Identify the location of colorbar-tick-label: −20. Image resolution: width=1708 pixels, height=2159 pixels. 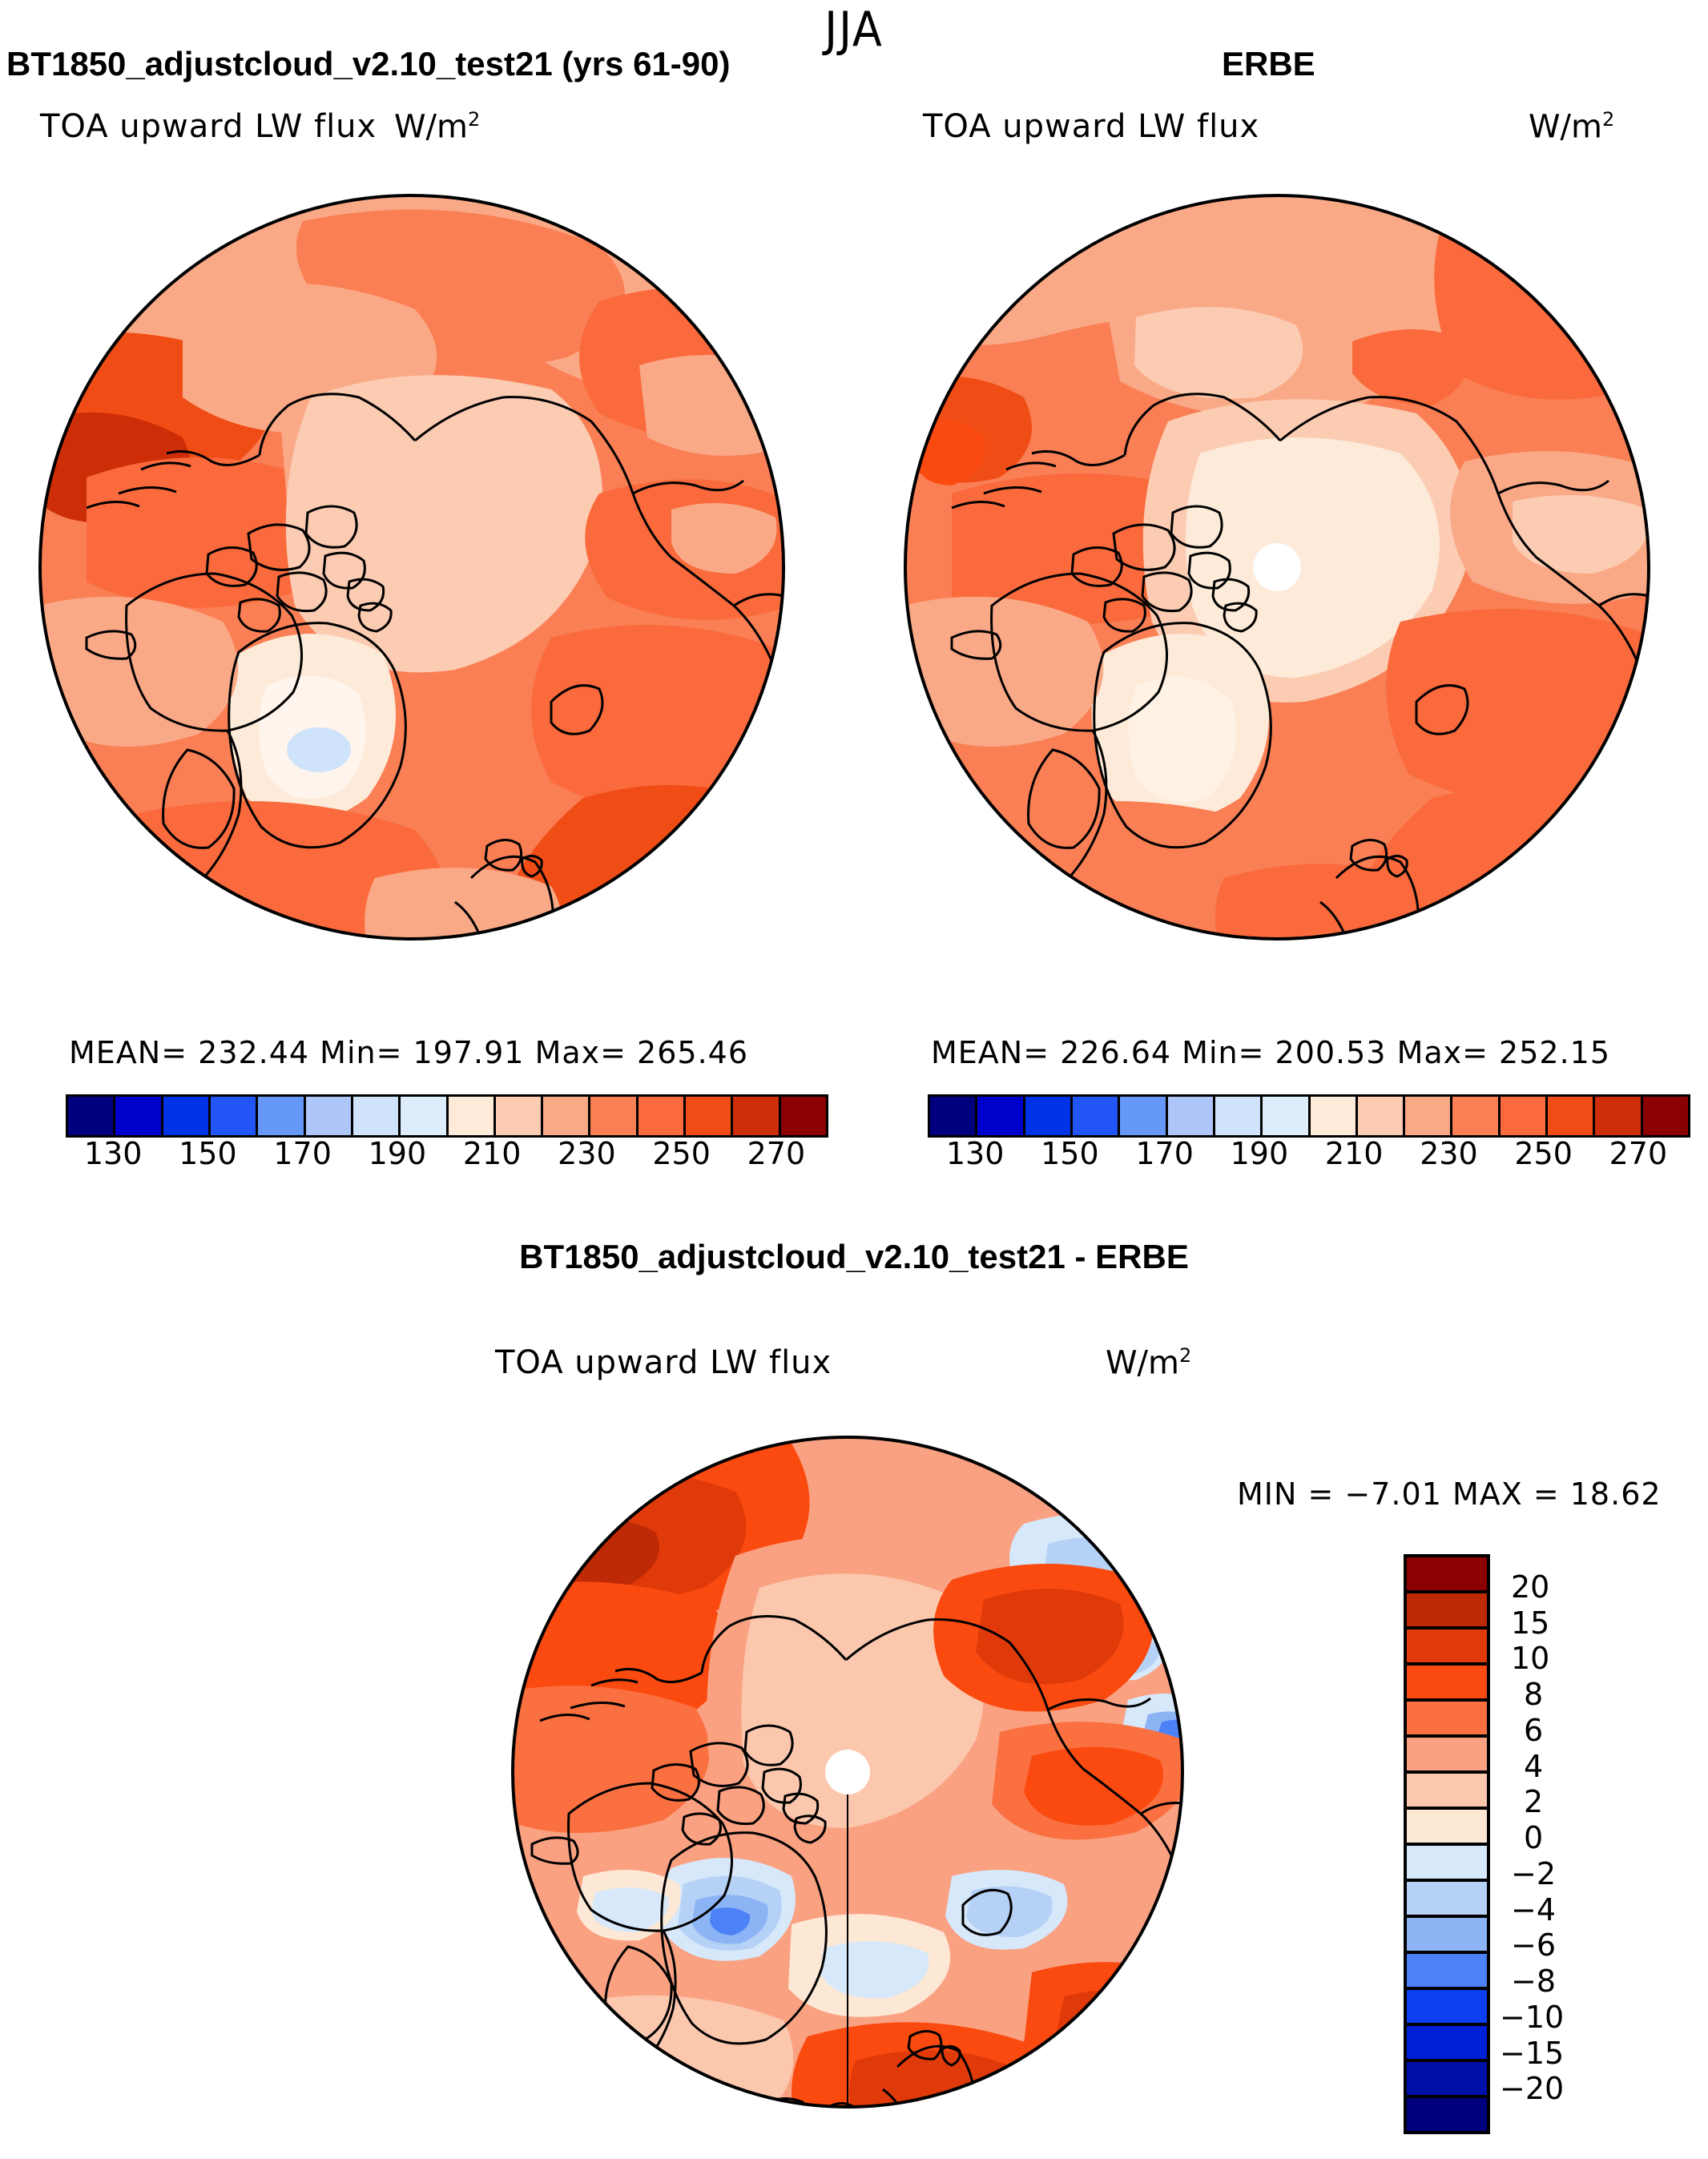
(1532, 2089).